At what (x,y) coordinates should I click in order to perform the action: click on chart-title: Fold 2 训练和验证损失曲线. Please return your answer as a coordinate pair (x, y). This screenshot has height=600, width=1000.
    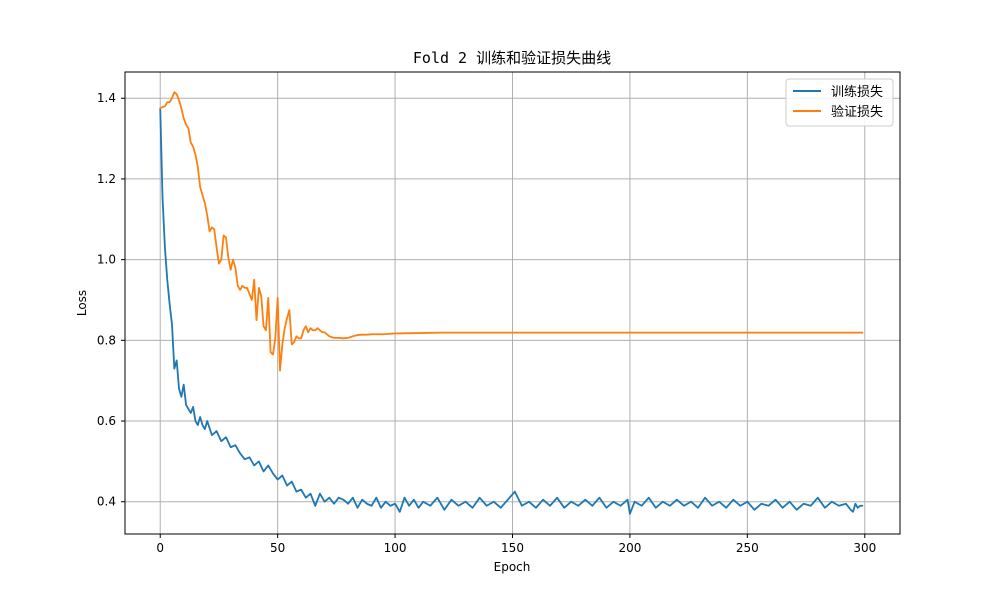
    Looking at the image, I should click on (512, 58).